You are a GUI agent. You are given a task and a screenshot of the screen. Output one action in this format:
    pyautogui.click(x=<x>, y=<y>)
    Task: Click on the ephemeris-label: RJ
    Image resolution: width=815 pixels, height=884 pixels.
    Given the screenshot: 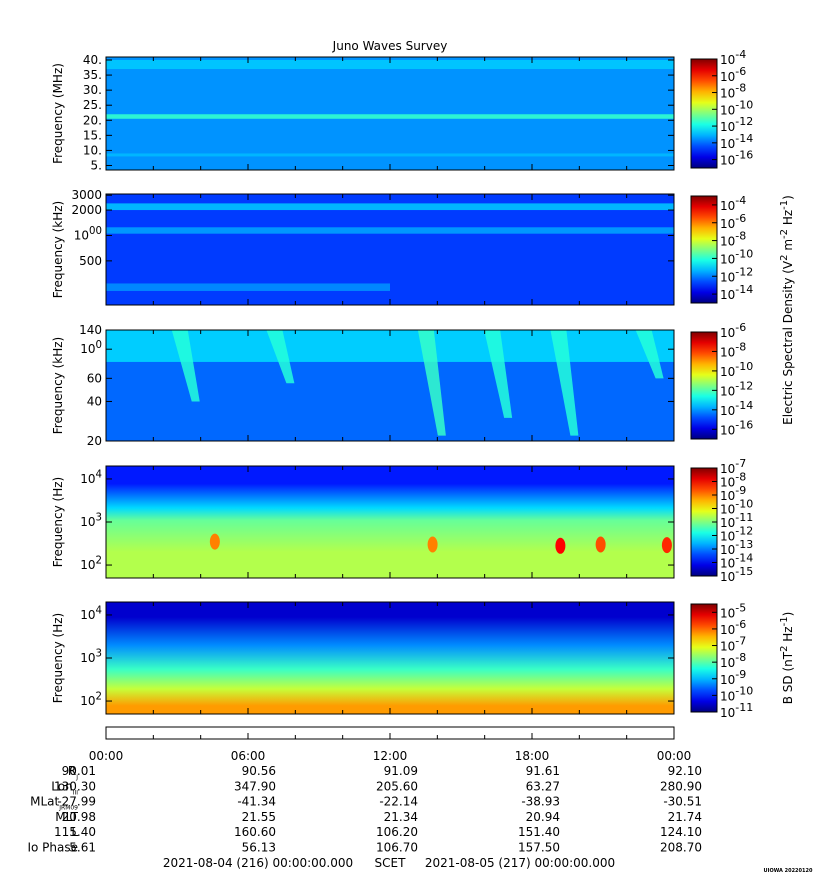 What is the action you would take?
    pyautogui.click(x=73, y=772)
    